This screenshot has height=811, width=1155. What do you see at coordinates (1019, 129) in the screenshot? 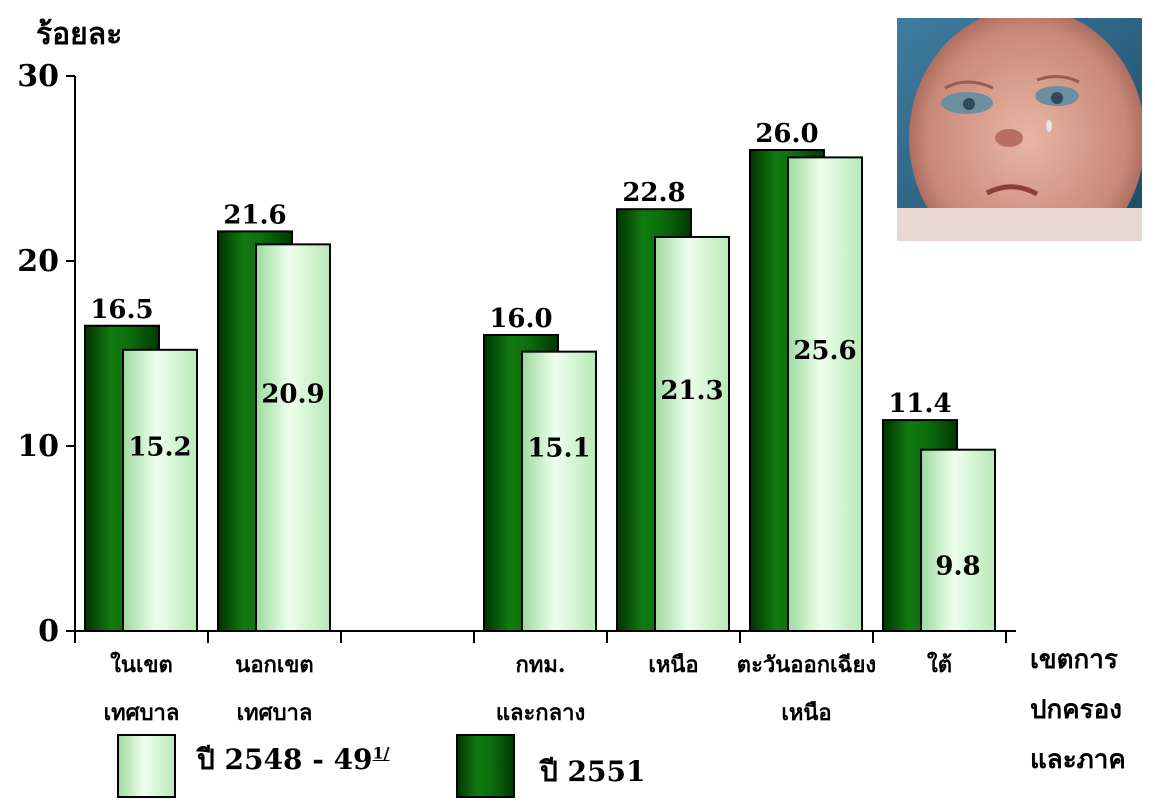
I see `crying-baby-photo` at bounding box center [1019, 129].